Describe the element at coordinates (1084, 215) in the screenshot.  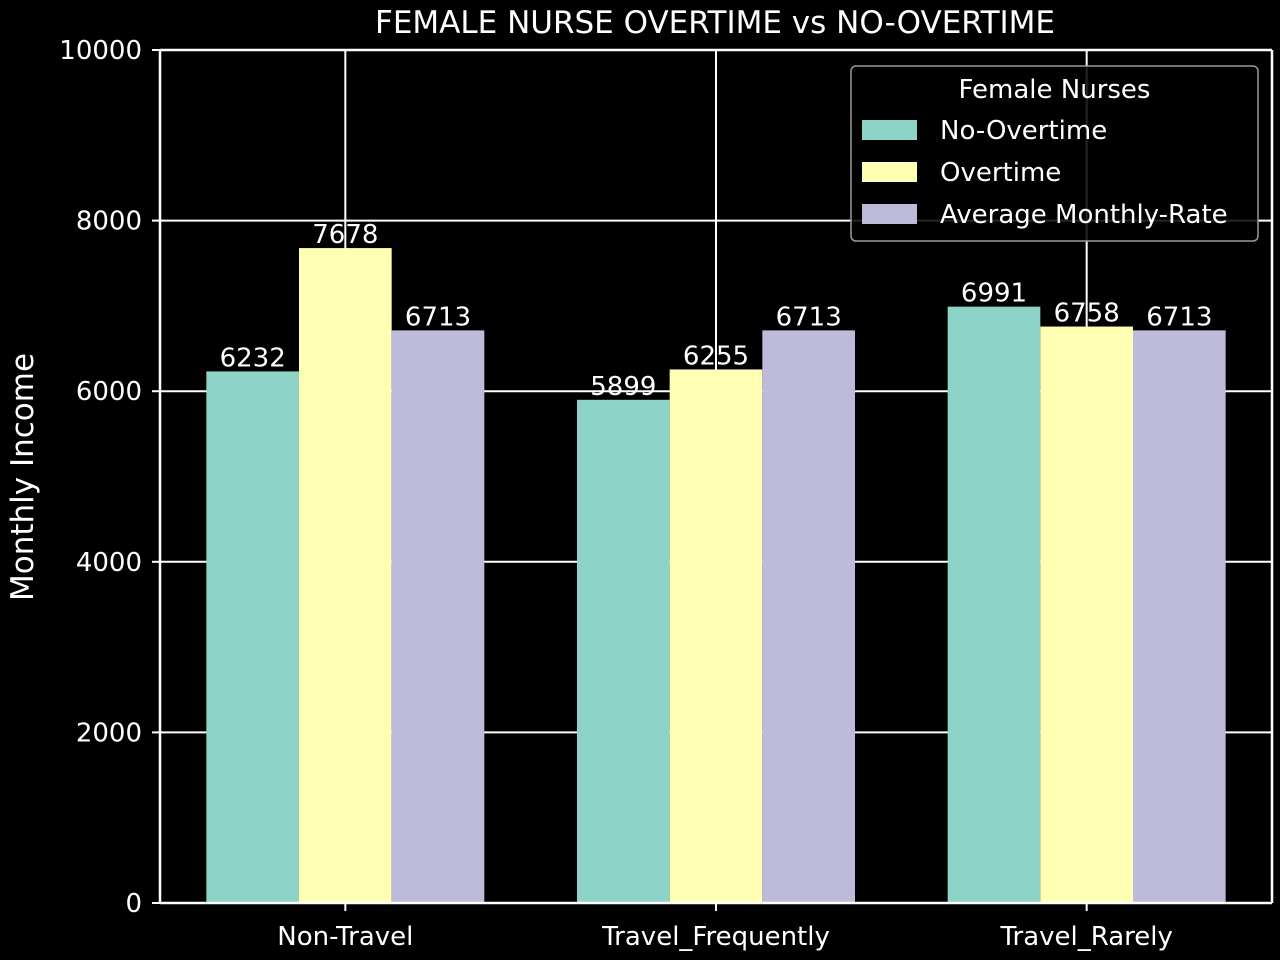
I see `legend-entry: Average Monthly-Rate` at that location.